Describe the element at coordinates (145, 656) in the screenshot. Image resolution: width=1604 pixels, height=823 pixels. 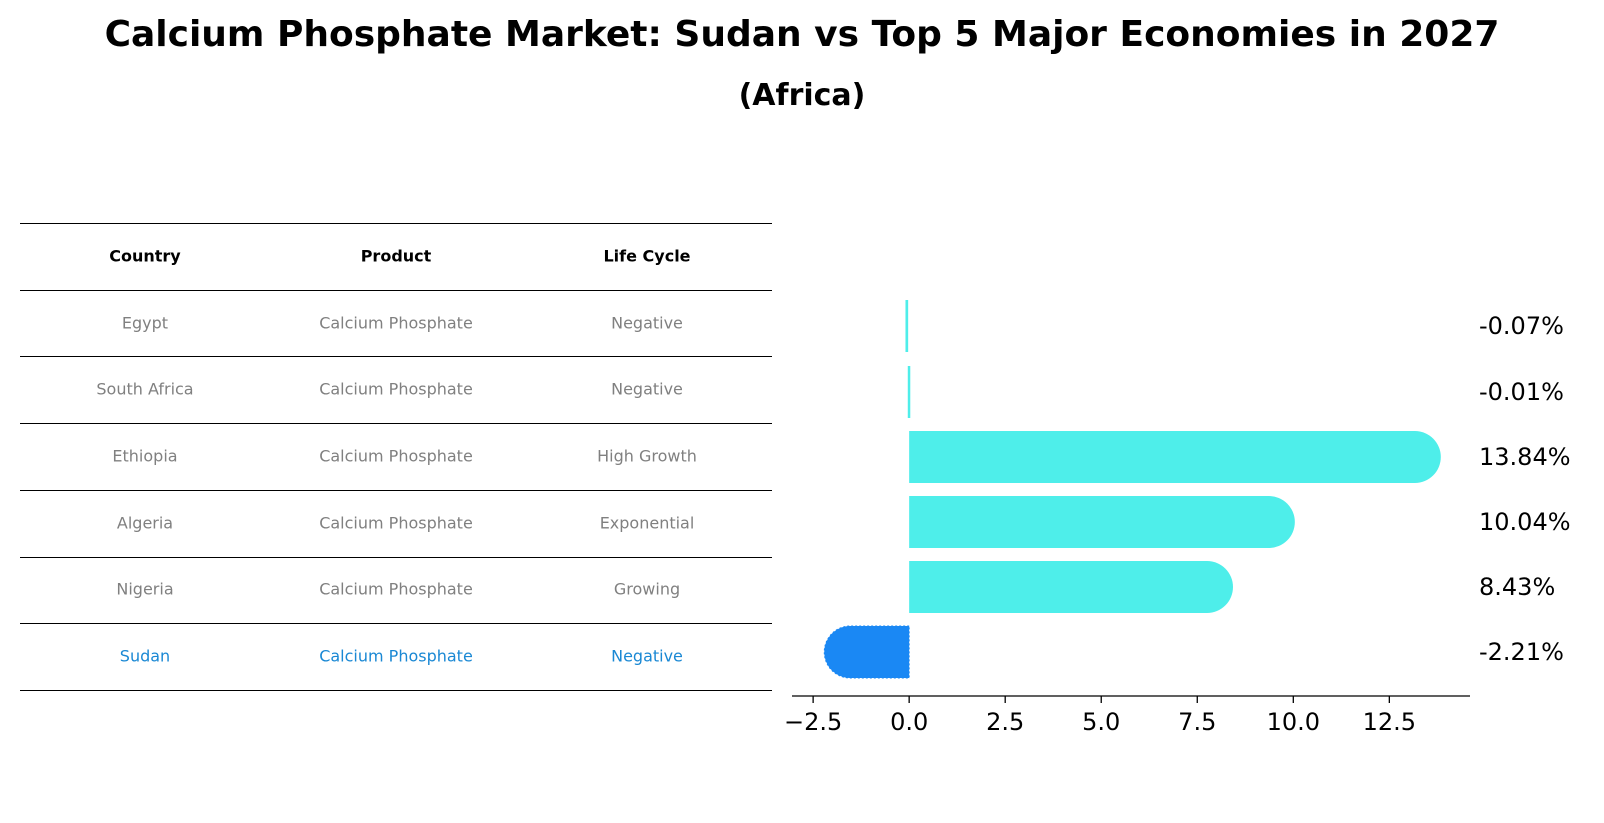
I see `table-cell-country: Sudan` at that location.